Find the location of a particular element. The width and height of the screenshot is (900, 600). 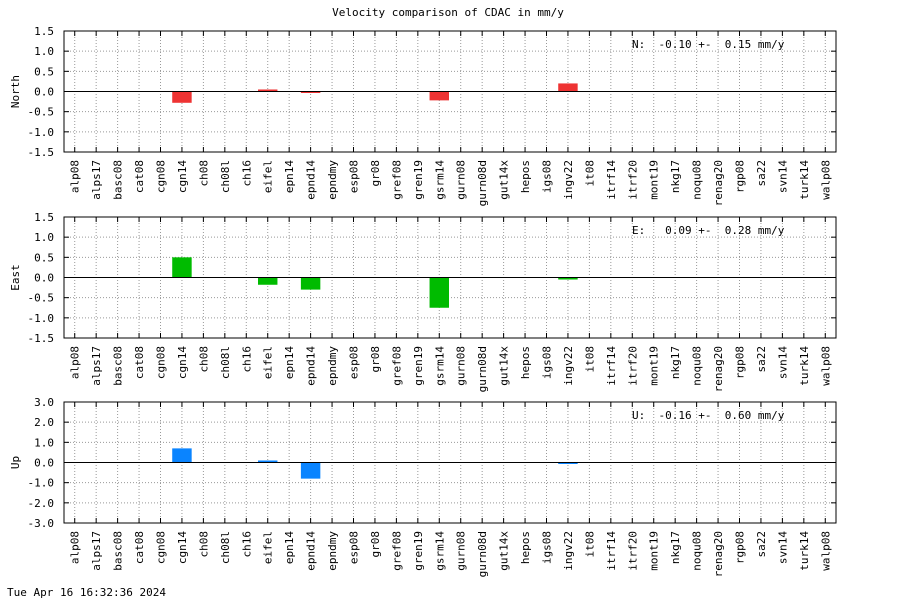

x-tick-label: gut14x is located at coordinates (504, 551).